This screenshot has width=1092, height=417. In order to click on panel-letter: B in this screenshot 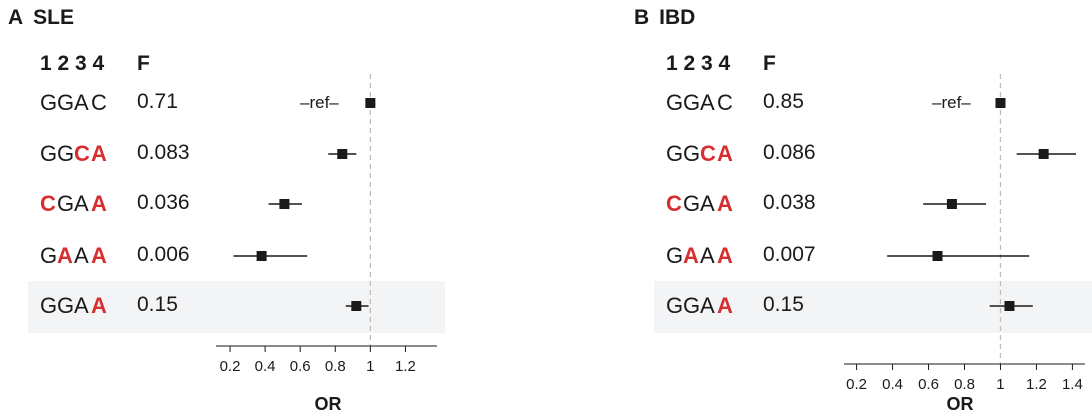, I will do `click(642, 17)`.